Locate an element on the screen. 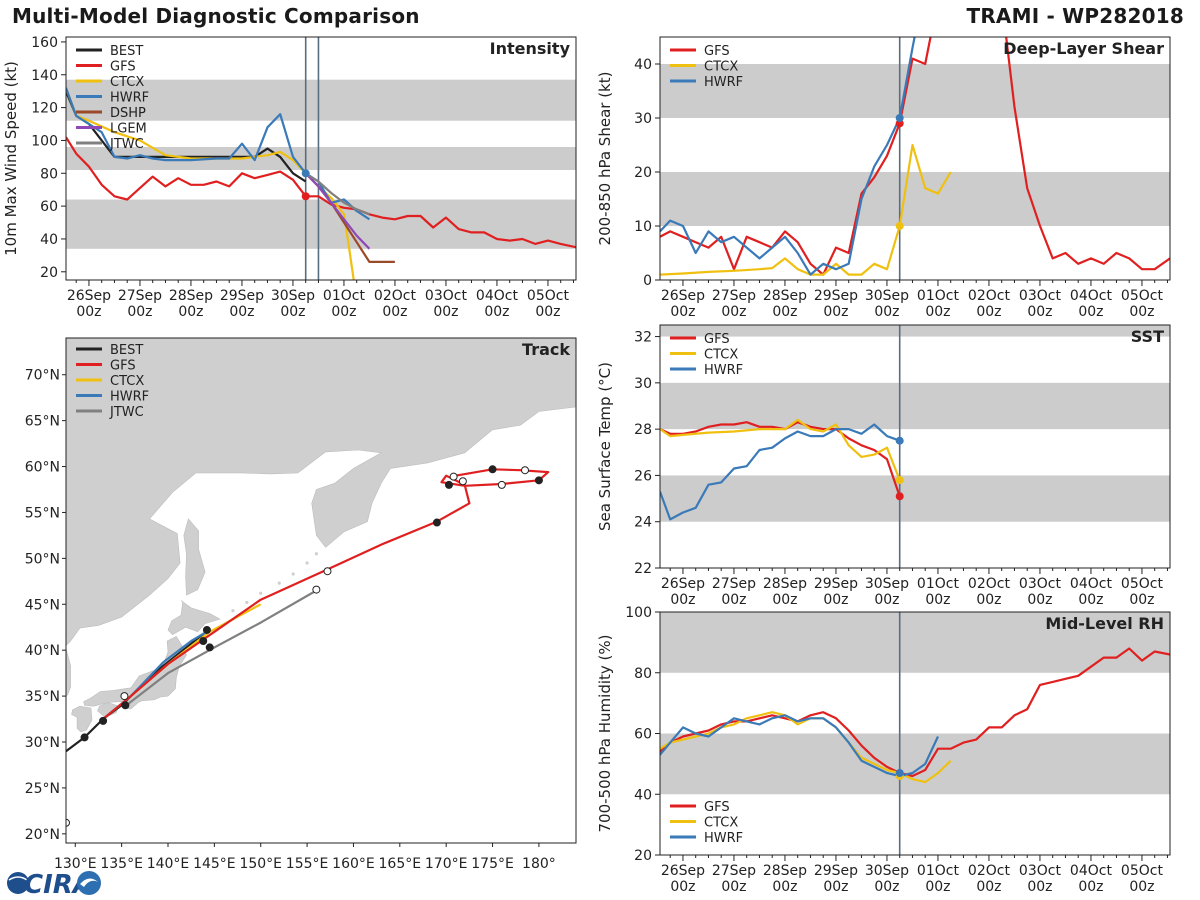 This screenshot has width=1200, height=900. track-ytick-label: 20°N is located at coordinates (42, 835).